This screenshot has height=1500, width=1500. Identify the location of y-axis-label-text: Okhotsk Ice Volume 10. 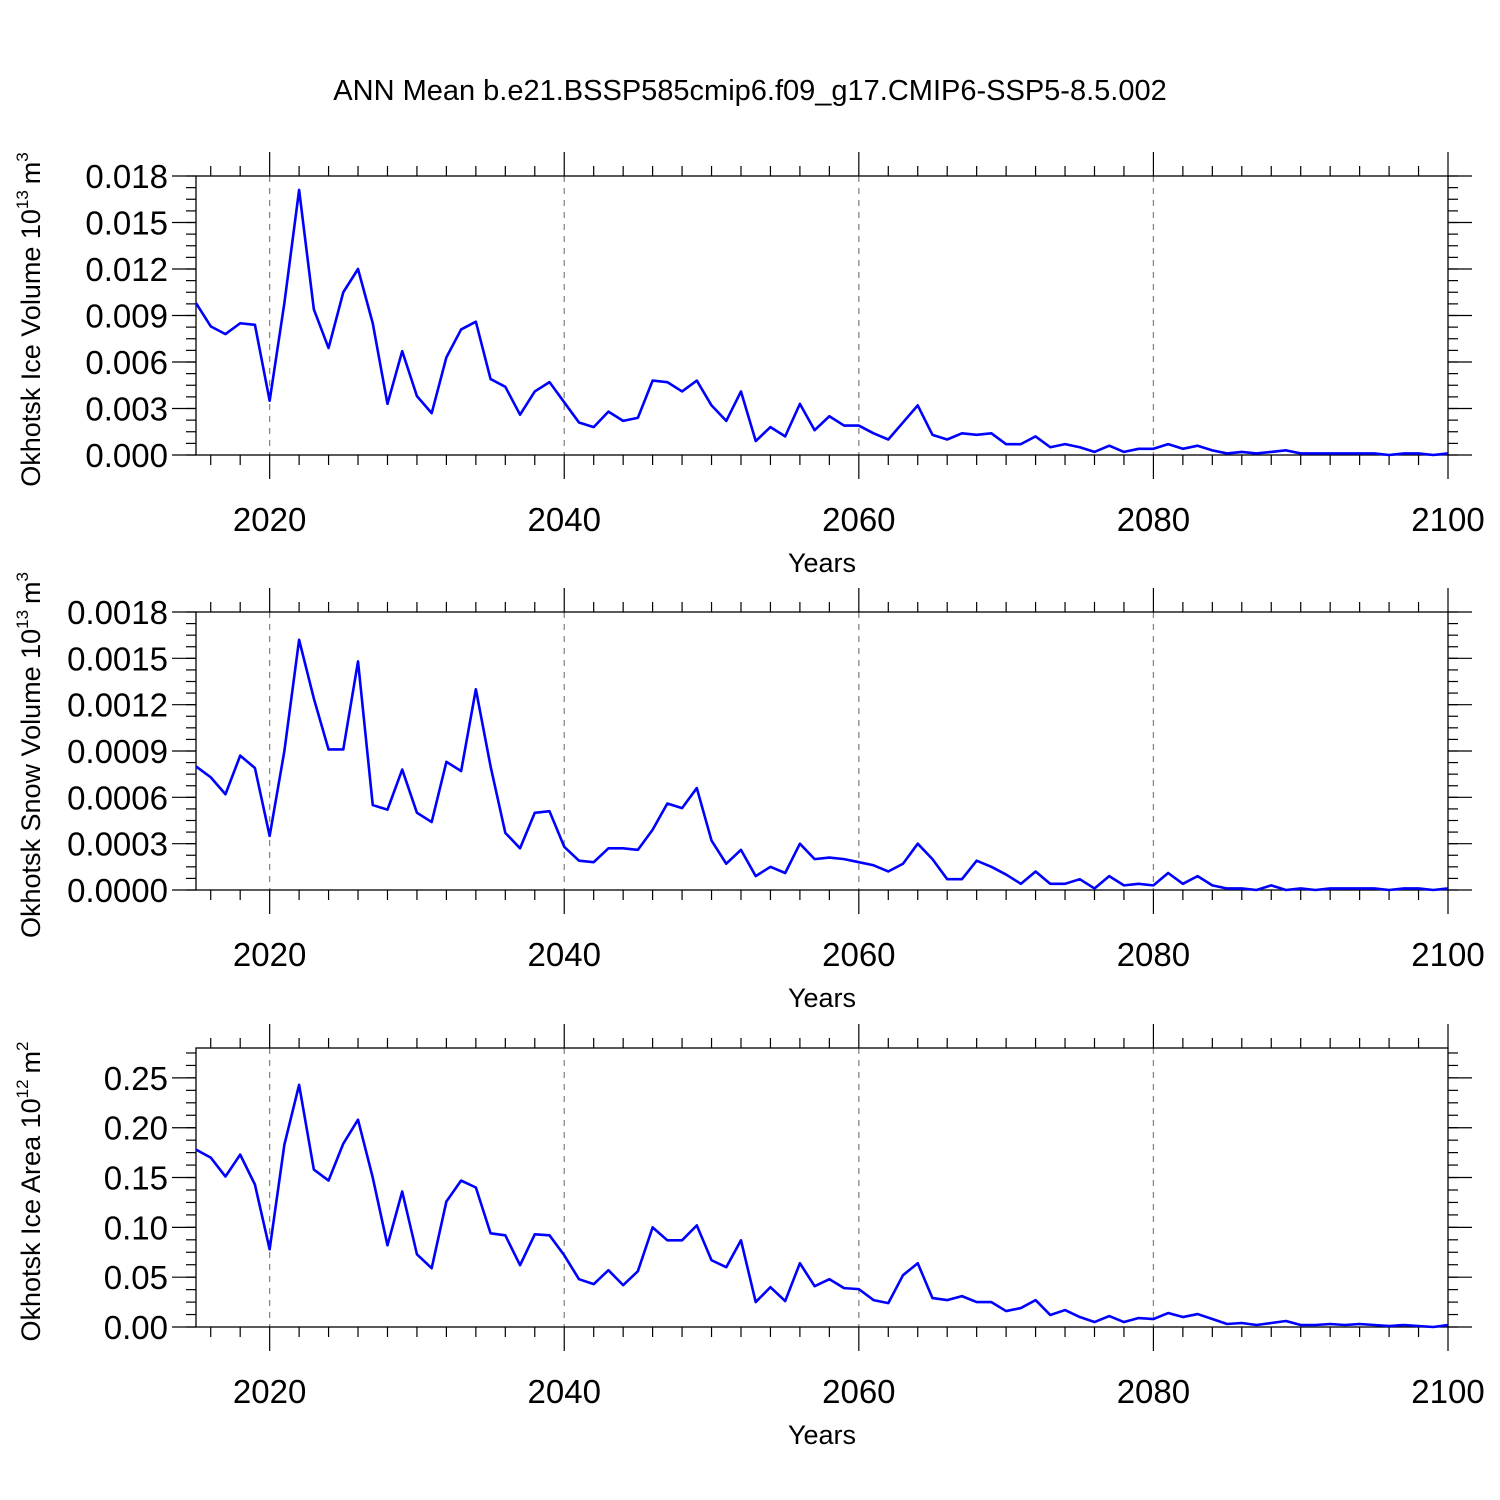
(31, 348).